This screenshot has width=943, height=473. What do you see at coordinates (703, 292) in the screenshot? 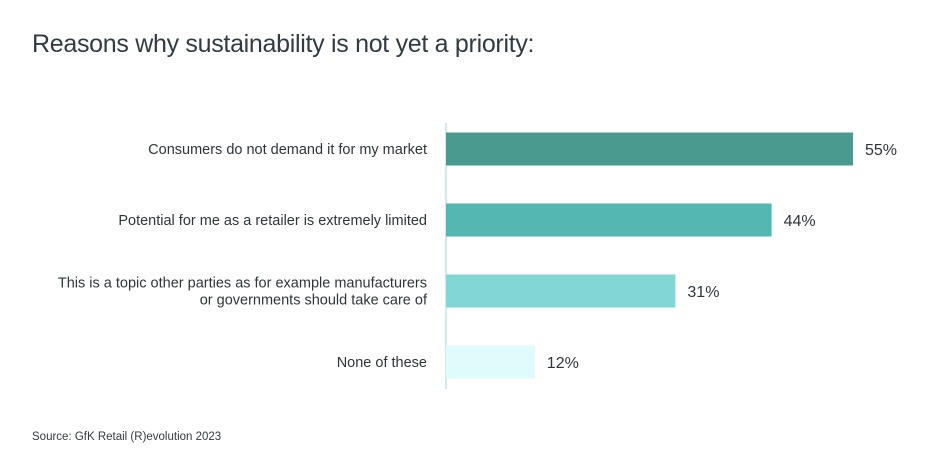
I see `value-label-2: 31%` at bounding box center [703, 292].